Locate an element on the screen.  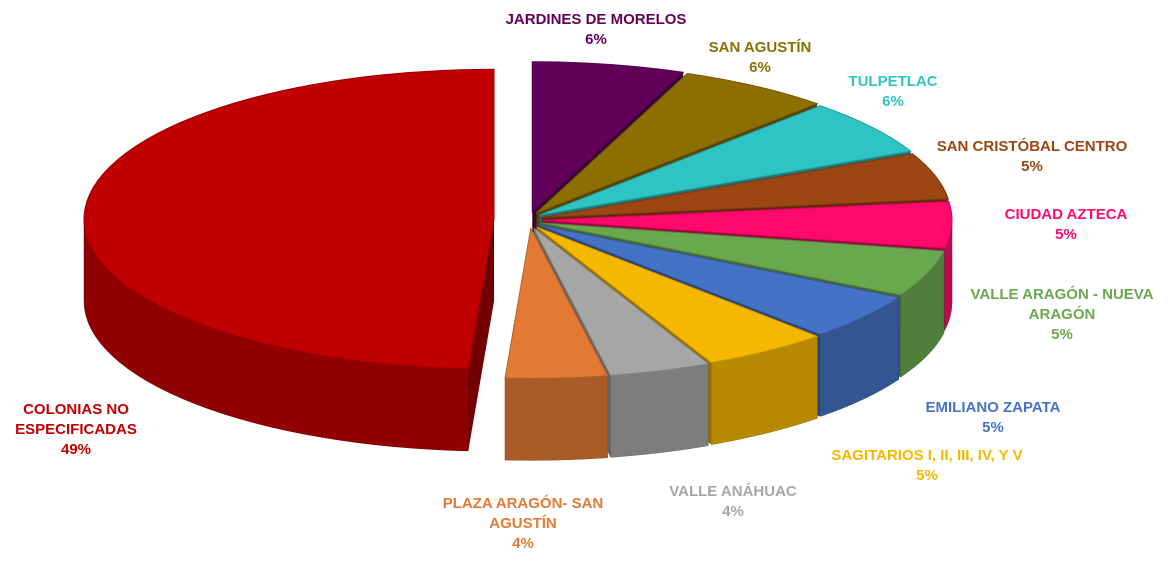
data-label: PLAZA ARAGÓN- SAN AGUSTÍN 4% is located at coordinates (523, 524).